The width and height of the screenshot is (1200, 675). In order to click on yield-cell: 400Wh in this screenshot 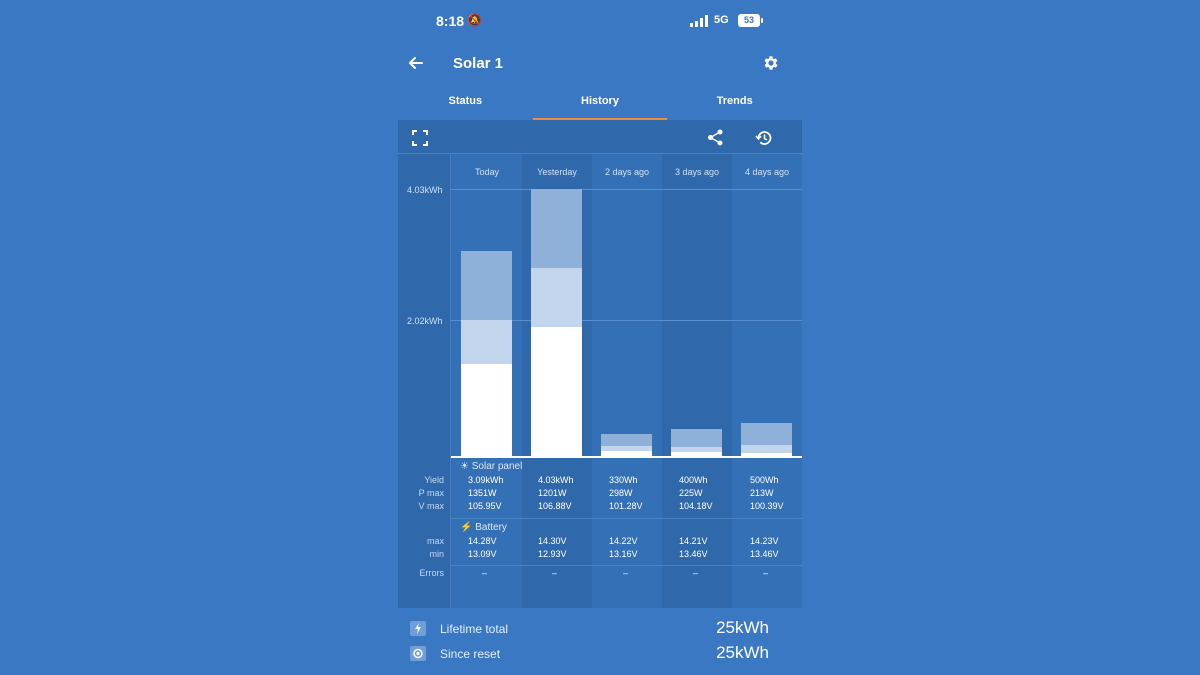, I will do `click(693, 480)`.